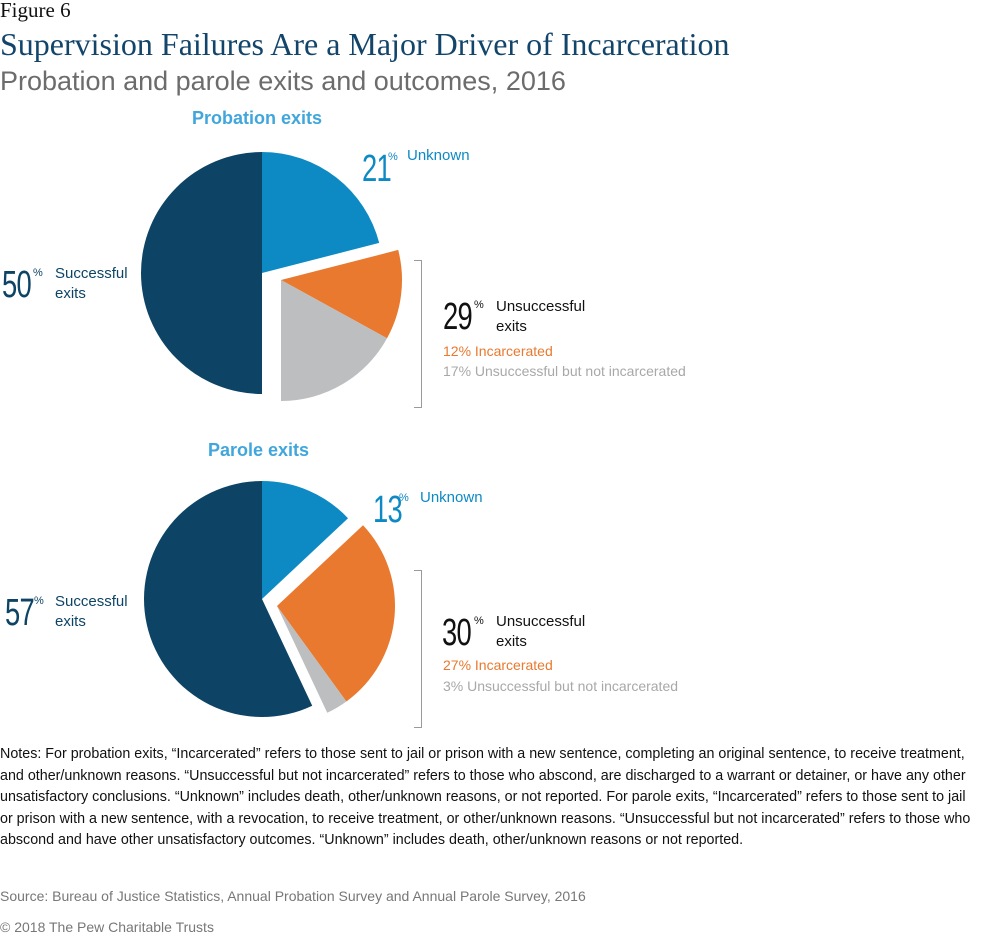 The width and height of the screenshot is (990, 940). What do you see at coordinates (418, 649) in the screenshot?
I see `parole-unsuccessful-bracket` at bounding box center [418, 649].